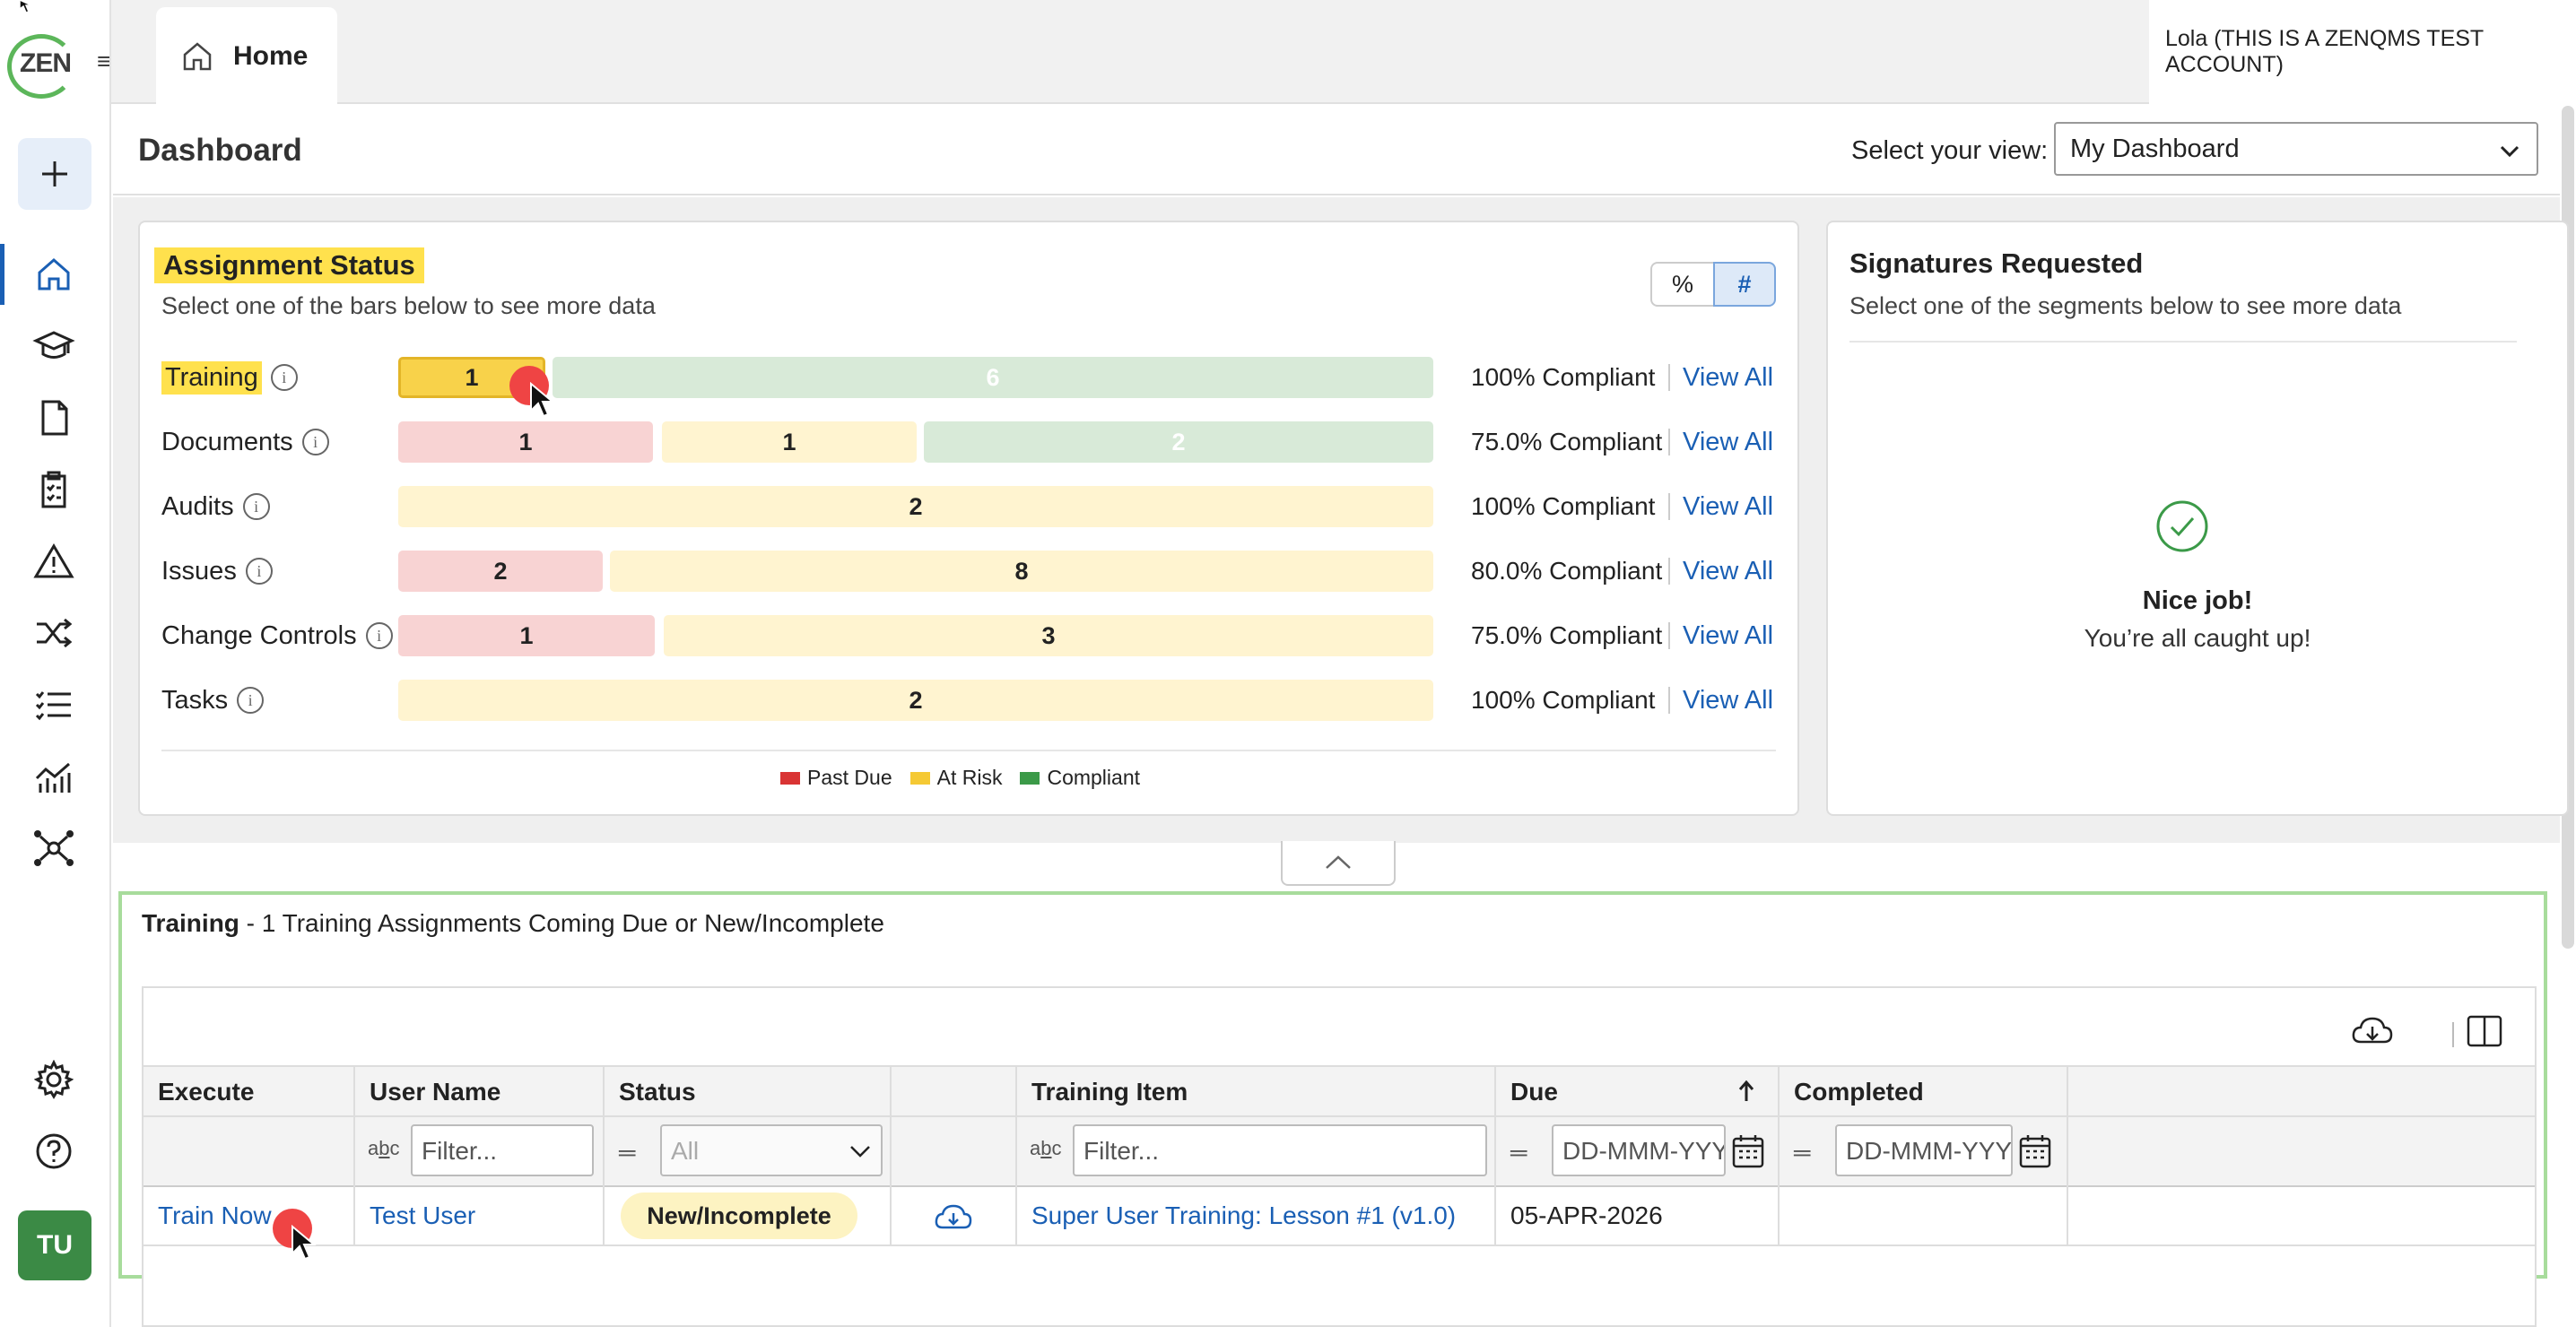 Image resolution: width=2576 pixels, height=1327 pixels. I want to click on warning-icon, so click(53, 560).